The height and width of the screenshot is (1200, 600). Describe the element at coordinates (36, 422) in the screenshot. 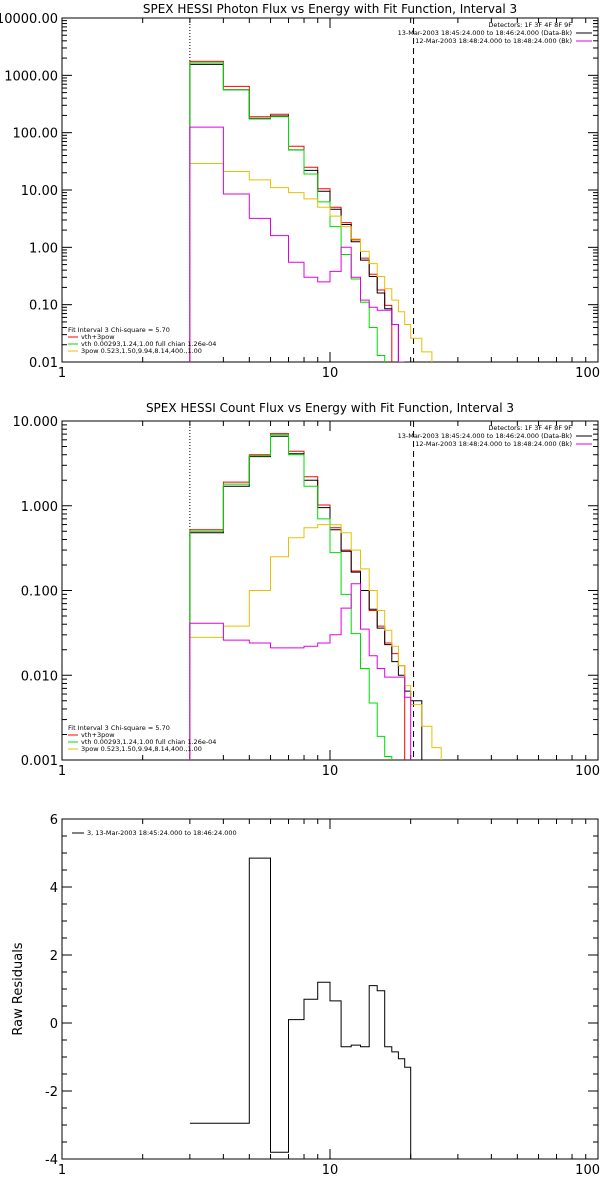

I see `y-tick-label: 10.000` at that location.